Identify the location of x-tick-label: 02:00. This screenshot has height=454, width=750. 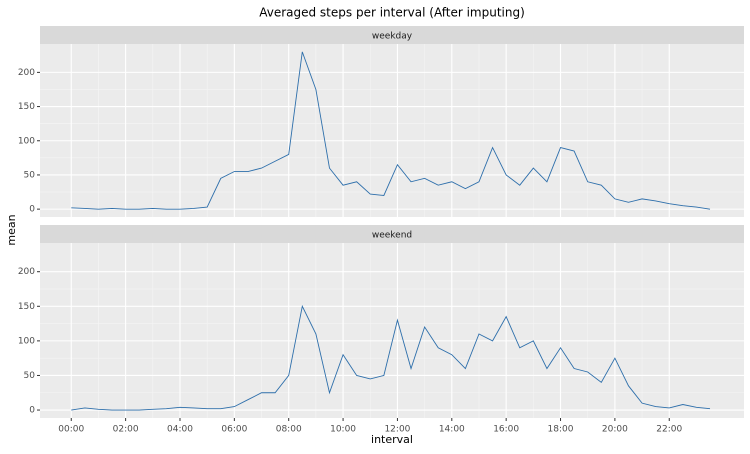
(126, 430).